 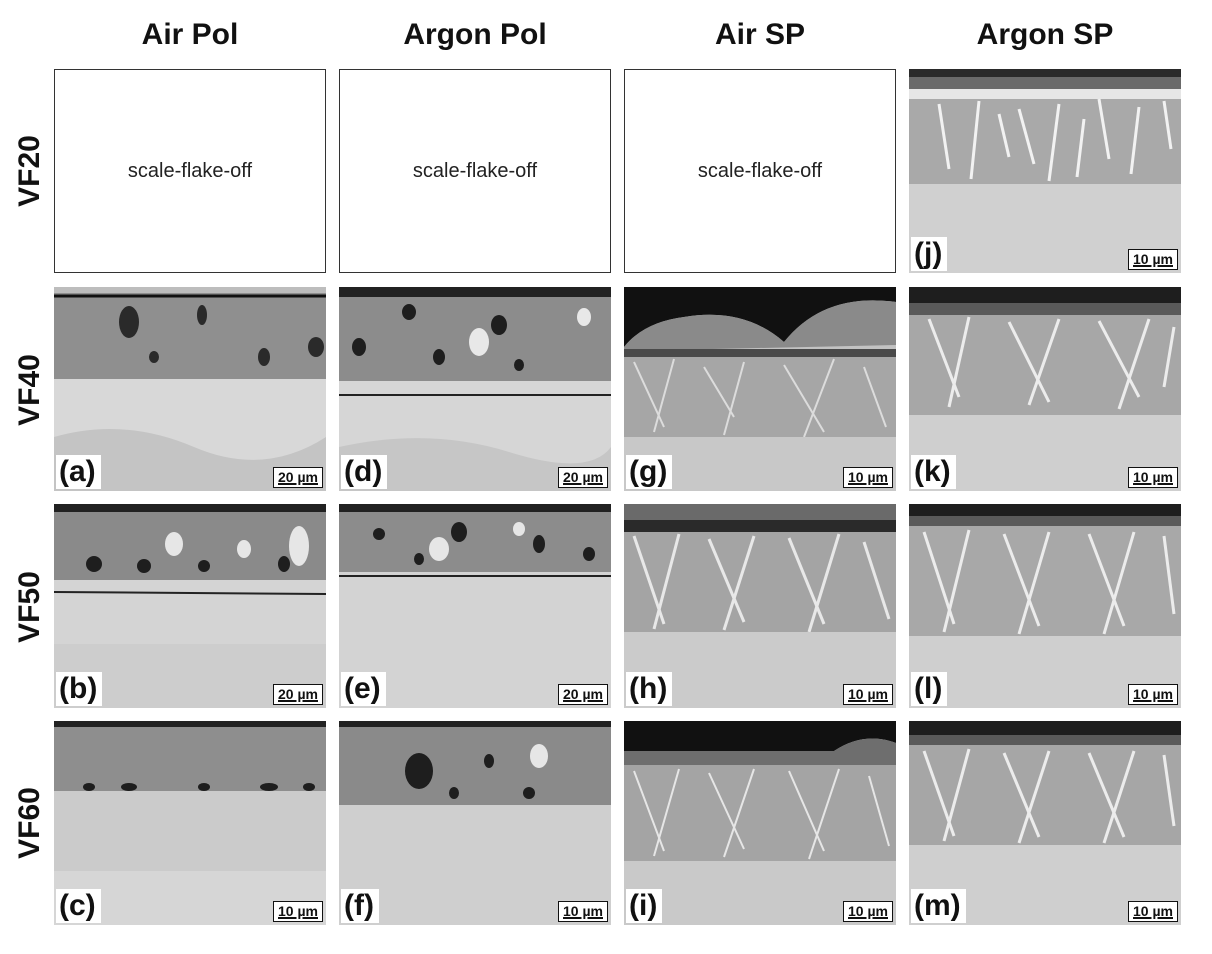 I want to click on panel-letter: (f), so click(x=360, y=906).